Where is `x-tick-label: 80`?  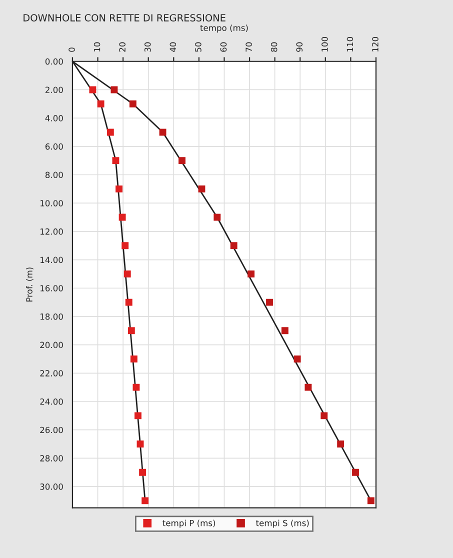 x-tick-label: 80 is located at coordinates (274, 47).